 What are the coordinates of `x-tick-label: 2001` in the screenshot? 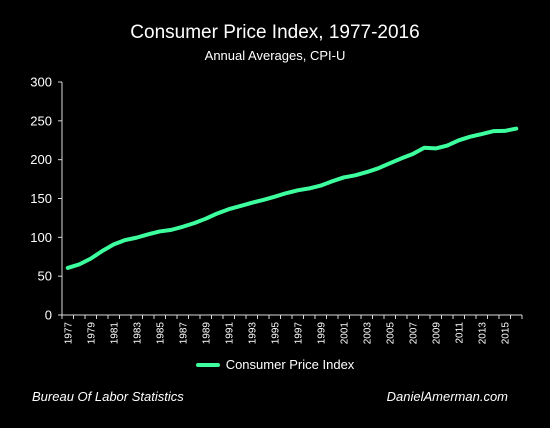 It's located at (344, 333).